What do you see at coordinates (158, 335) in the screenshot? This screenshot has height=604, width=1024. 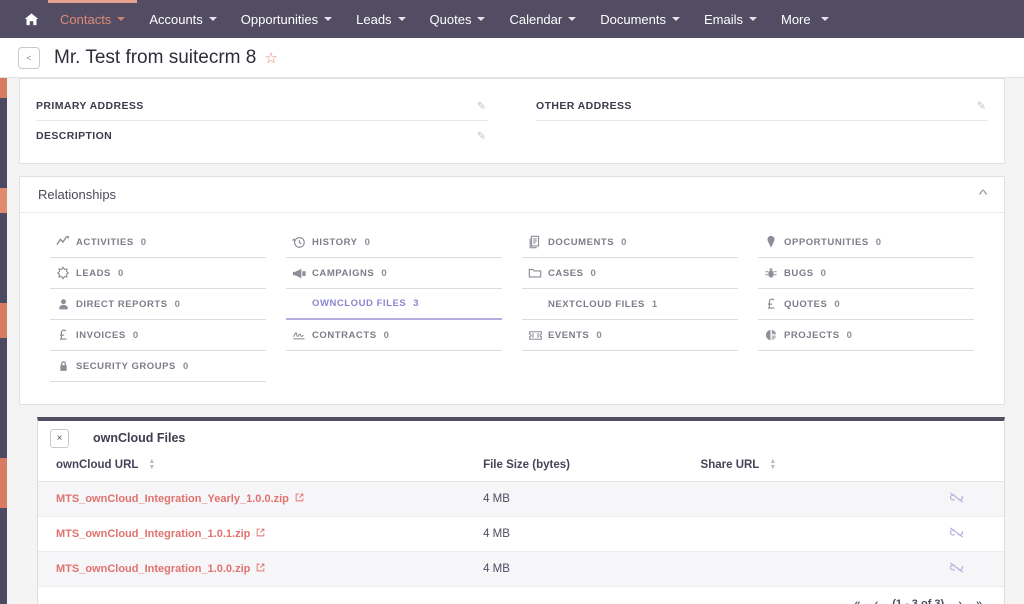 I see `relationship-tile-invoices: INVOICES 0` at bounding box center [158, 335].